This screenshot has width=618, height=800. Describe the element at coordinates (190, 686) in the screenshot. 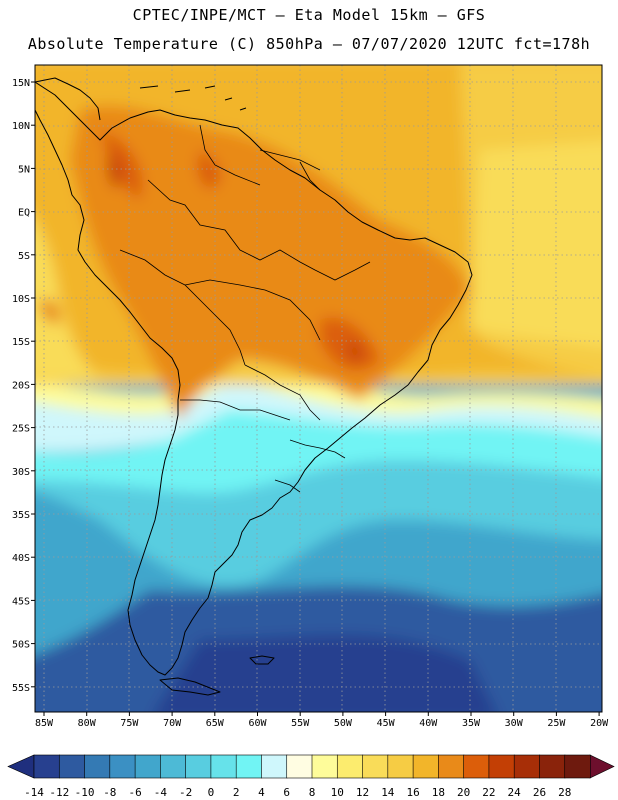

I see `tierra-del-fuego` at that location.